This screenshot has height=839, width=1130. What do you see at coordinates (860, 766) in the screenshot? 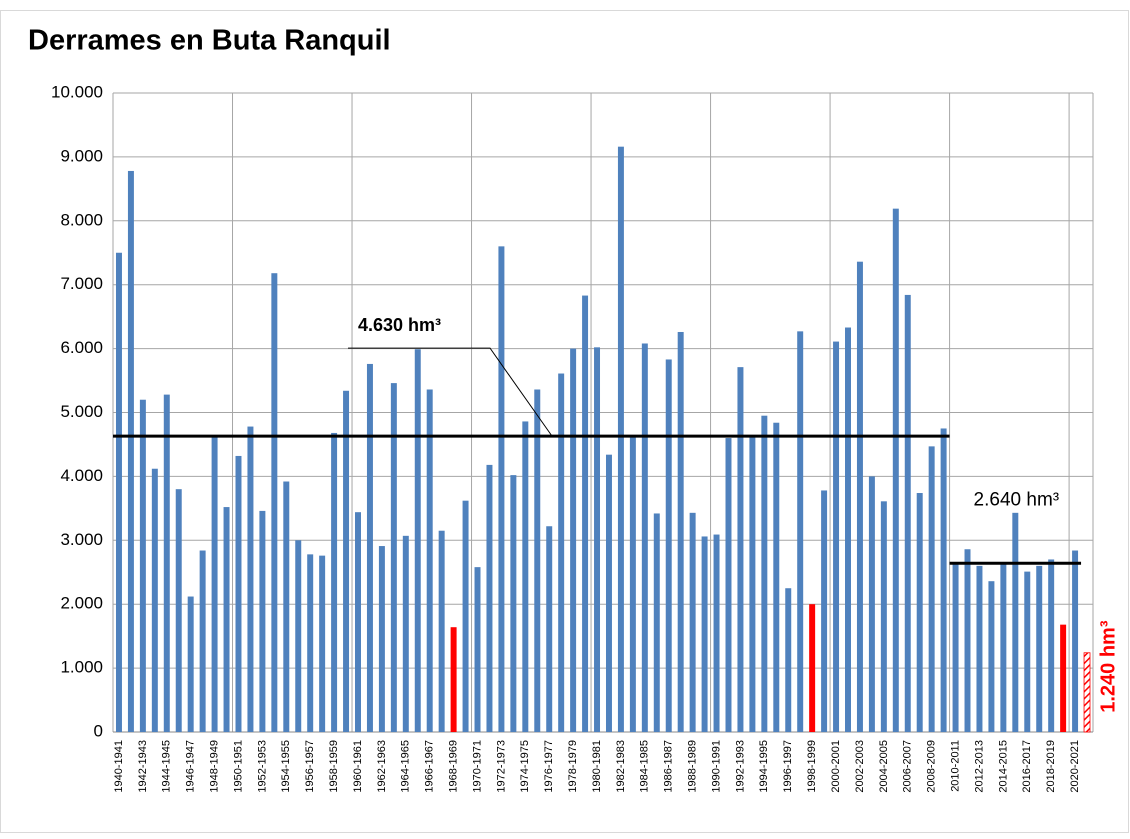
I see `x-tick-label: 2002-2003` at bounding box center [860, 766].